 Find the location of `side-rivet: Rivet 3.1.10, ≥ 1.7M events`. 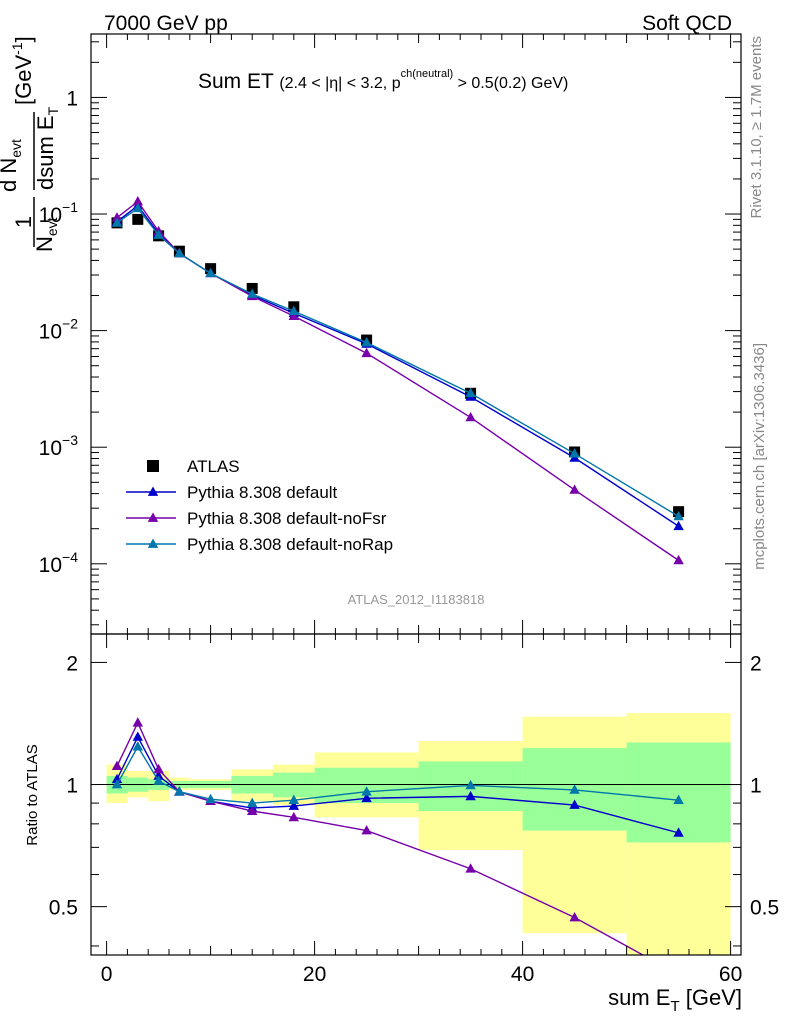

side-rivet: Rivet 3.1.10, ≥ 1.7M events is located at coordinates (756, 127).